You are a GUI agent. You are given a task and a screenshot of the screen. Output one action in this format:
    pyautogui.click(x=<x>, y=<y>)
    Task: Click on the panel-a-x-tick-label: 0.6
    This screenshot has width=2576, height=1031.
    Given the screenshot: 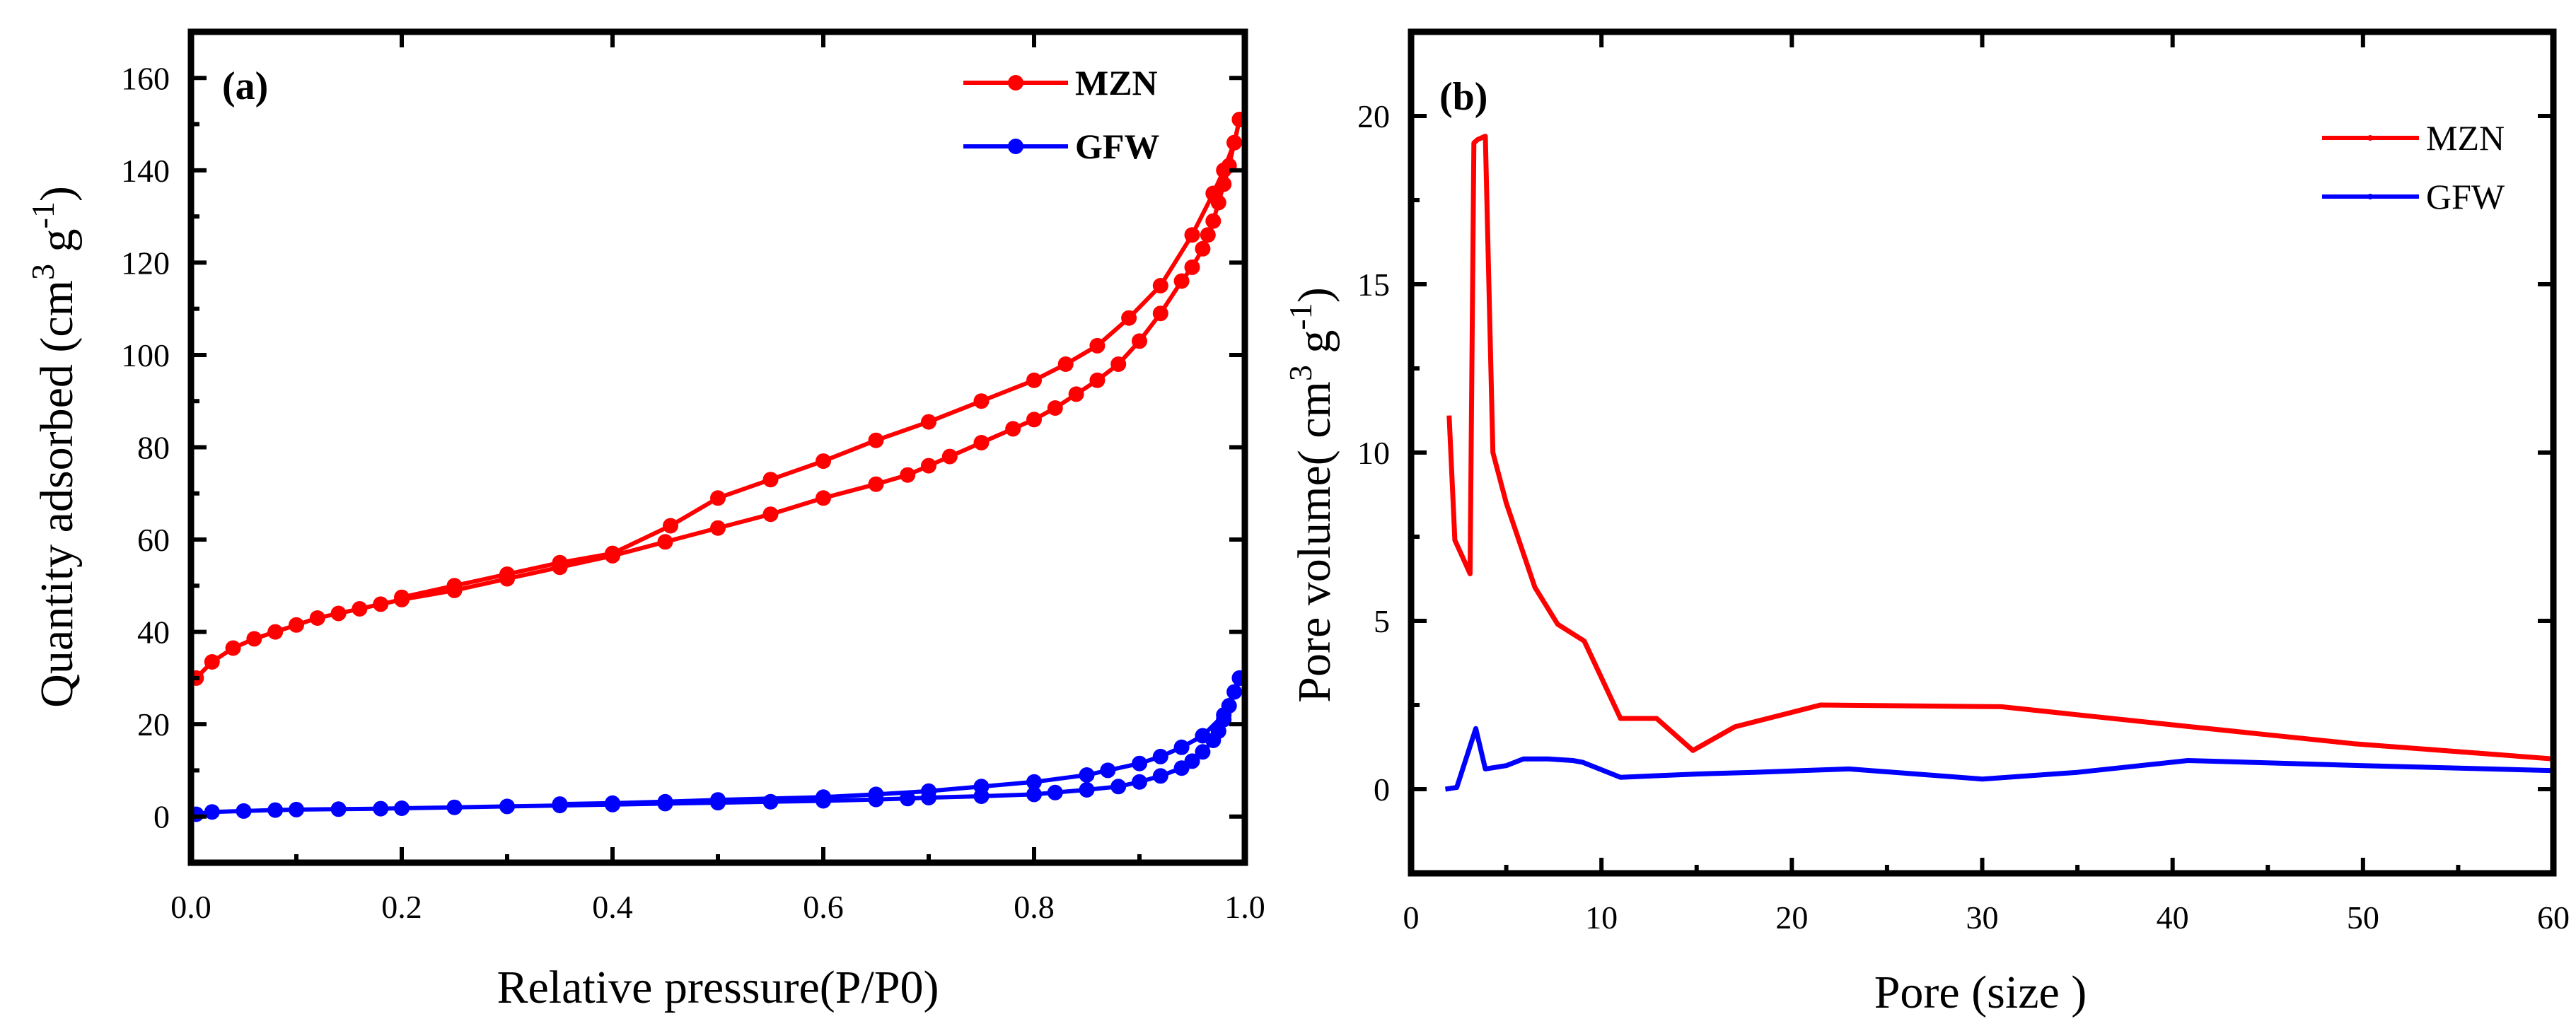 What is the action you would take?
    pyautogui.click(x=823, y=907)
    